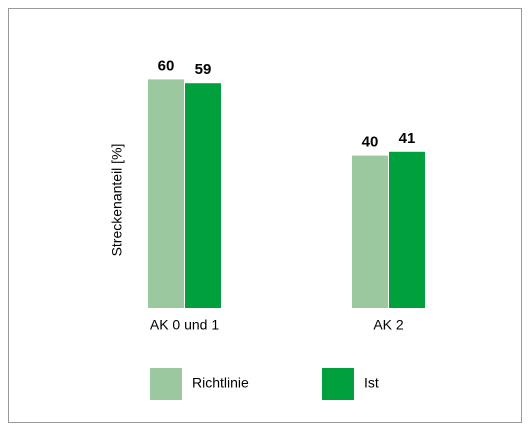 The height and width of the screenshot is (431, 530). I want to click on legend-label: Ist, so click(371, 383).